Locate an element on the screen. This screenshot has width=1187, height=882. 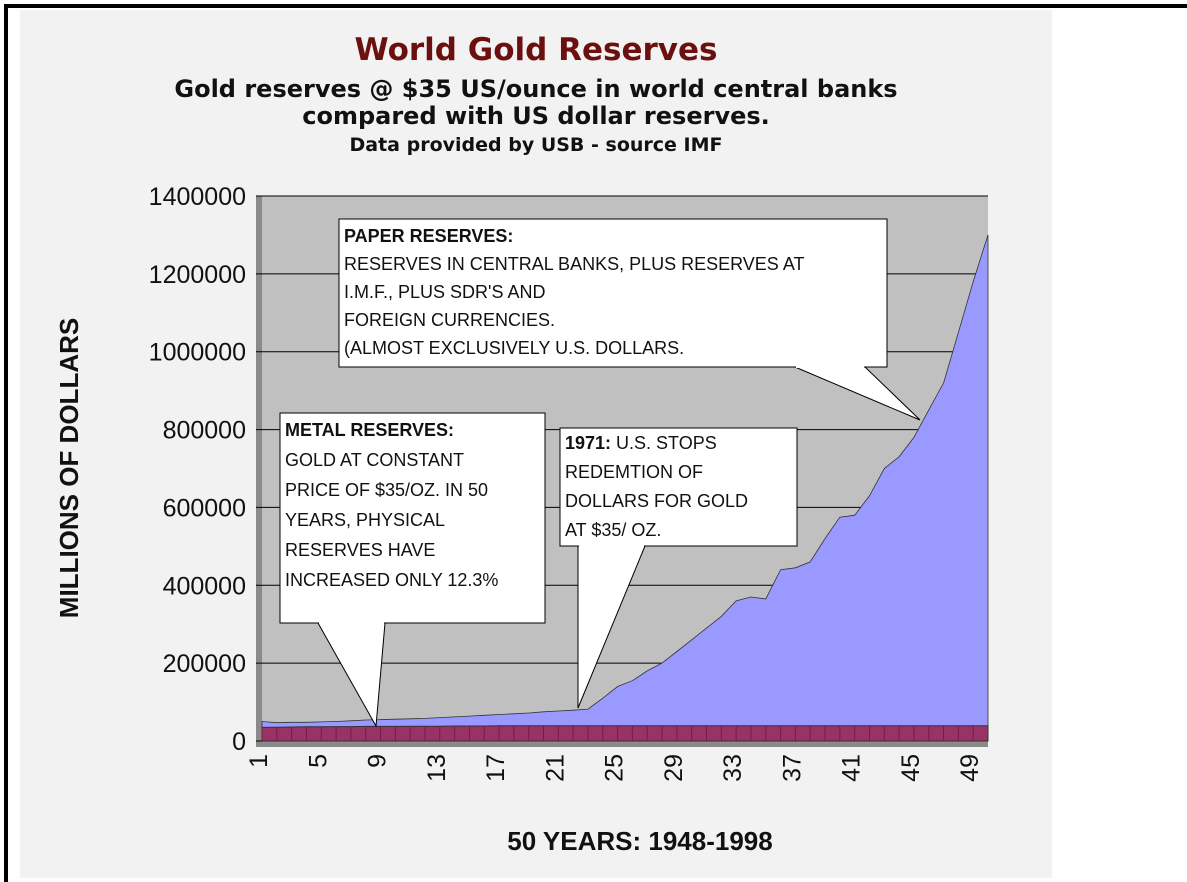
x-tick-label: 29 is located at coordinates (674, 768).